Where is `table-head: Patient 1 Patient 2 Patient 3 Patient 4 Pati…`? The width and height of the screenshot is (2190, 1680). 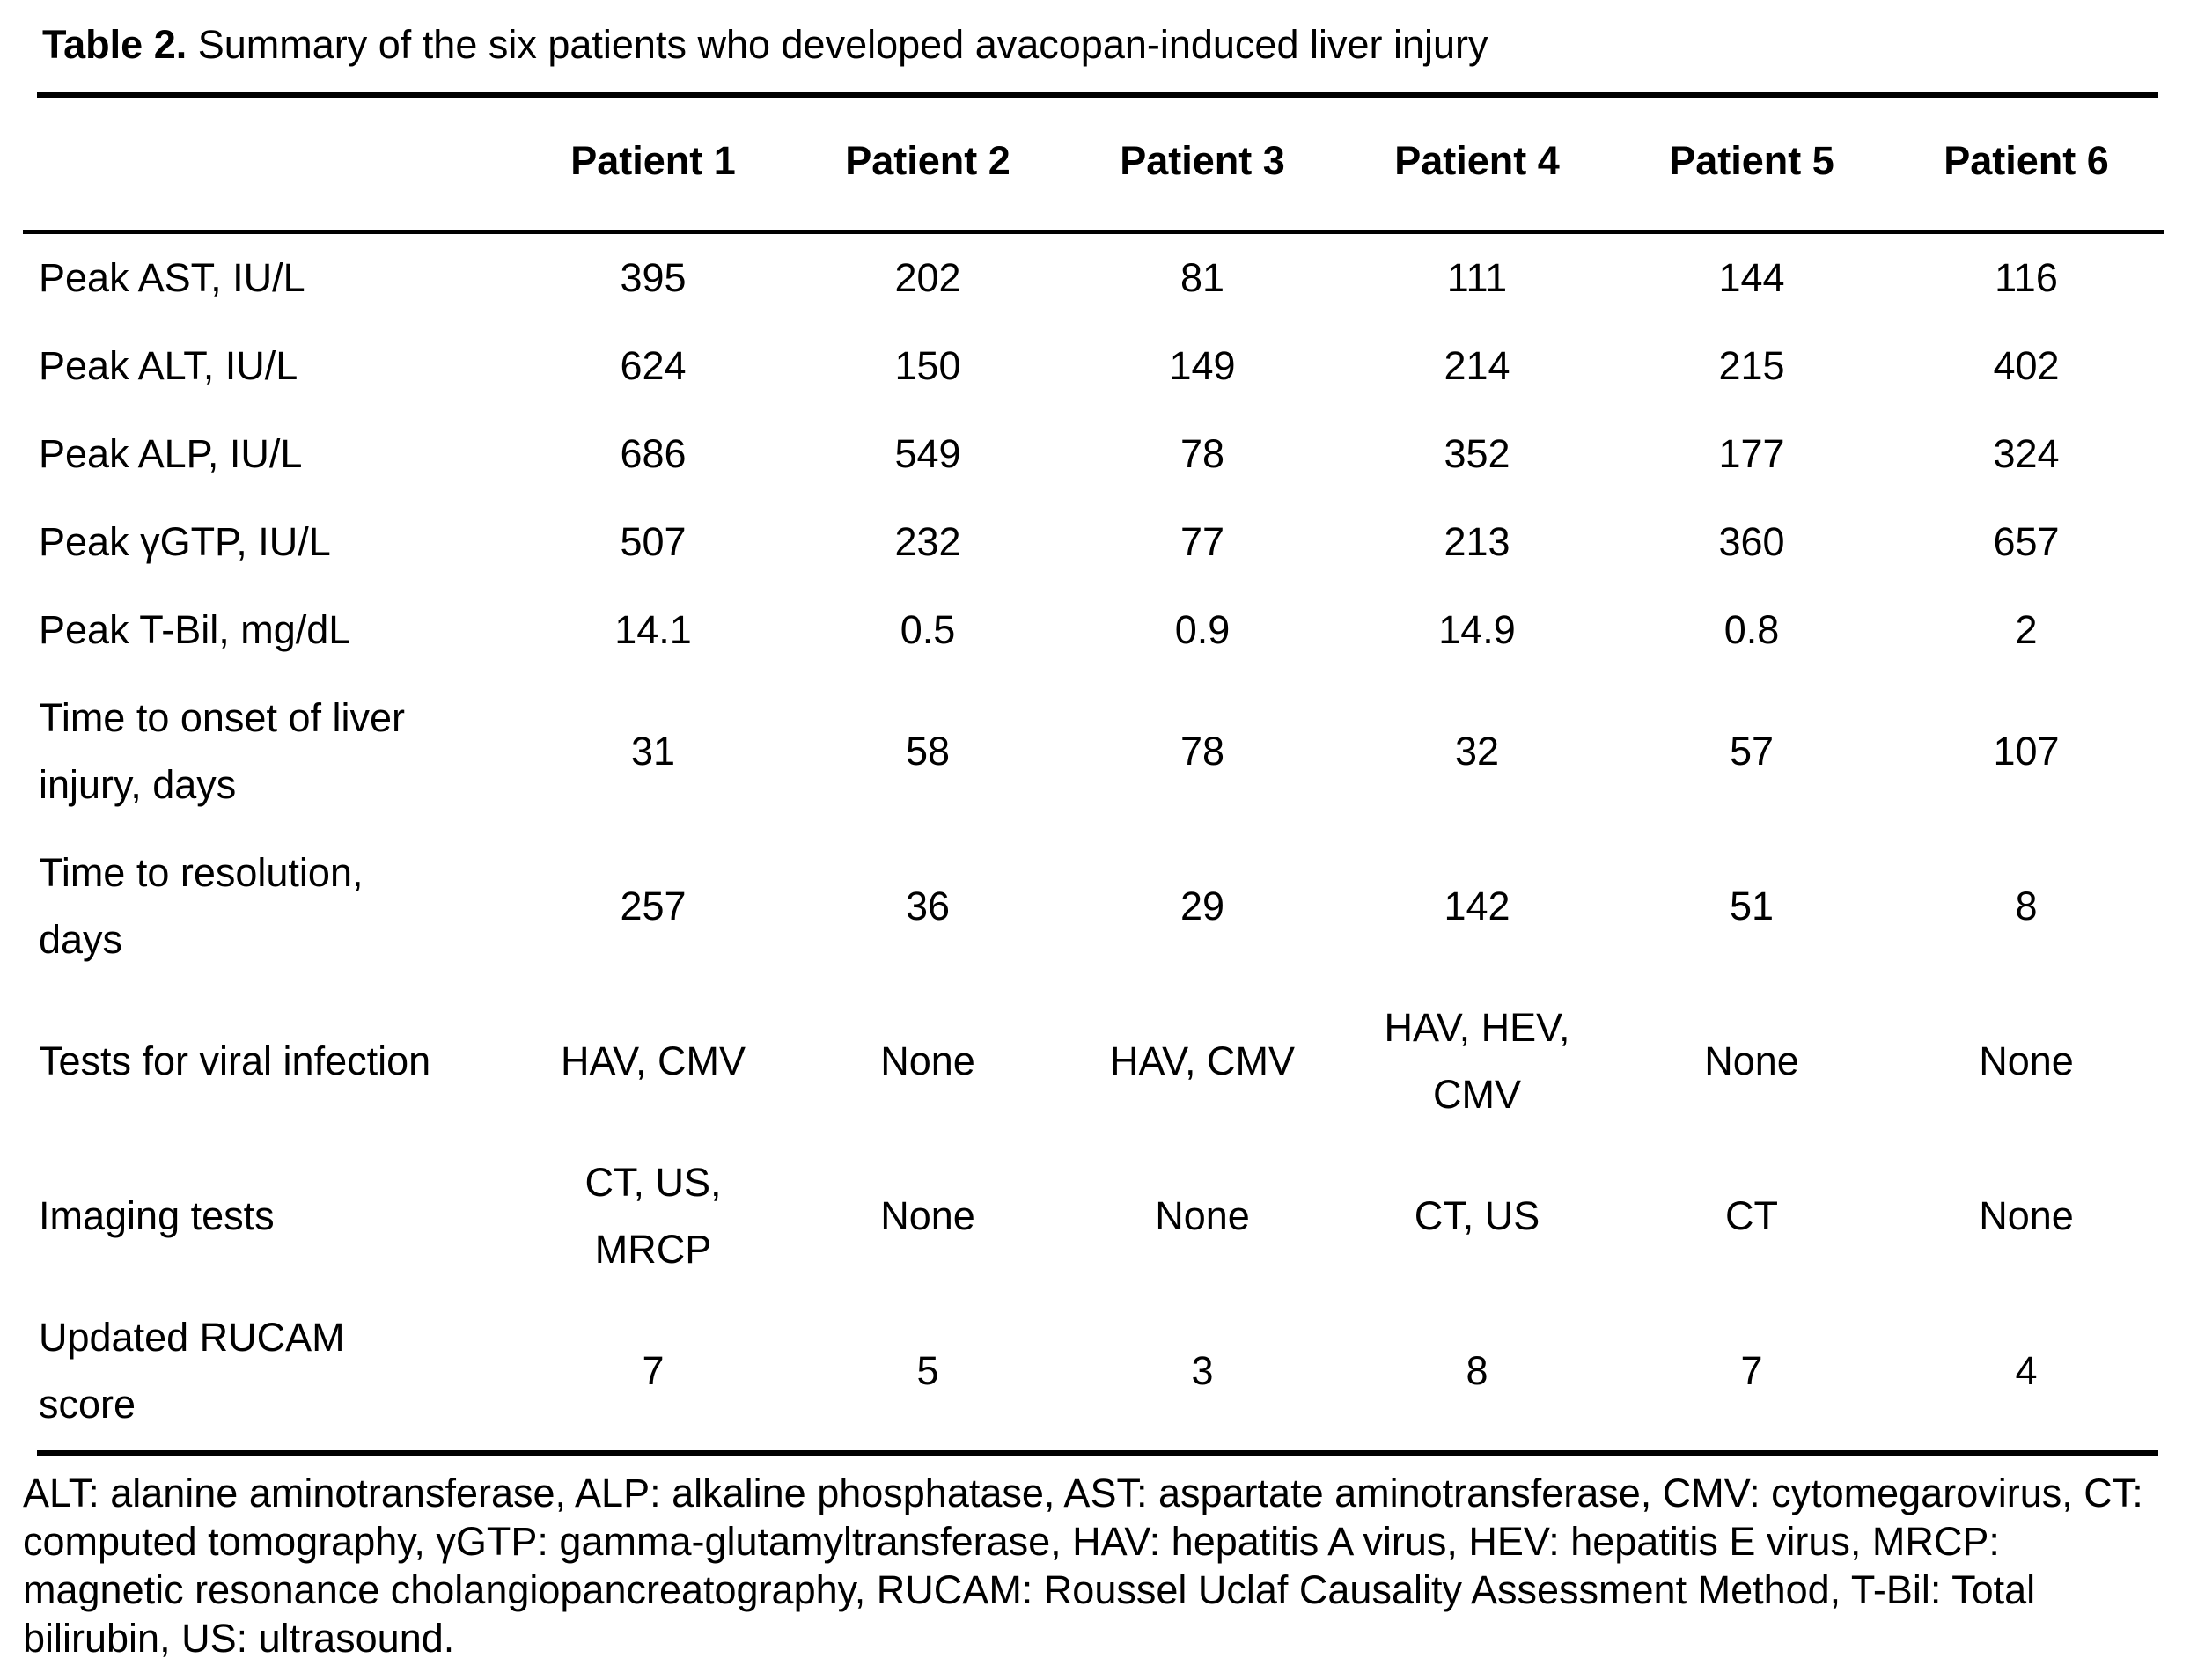 table-head: Patient 1 Patient 2 Patient 3 Patient 4 Pati… is located at coordinates (1093, 166).